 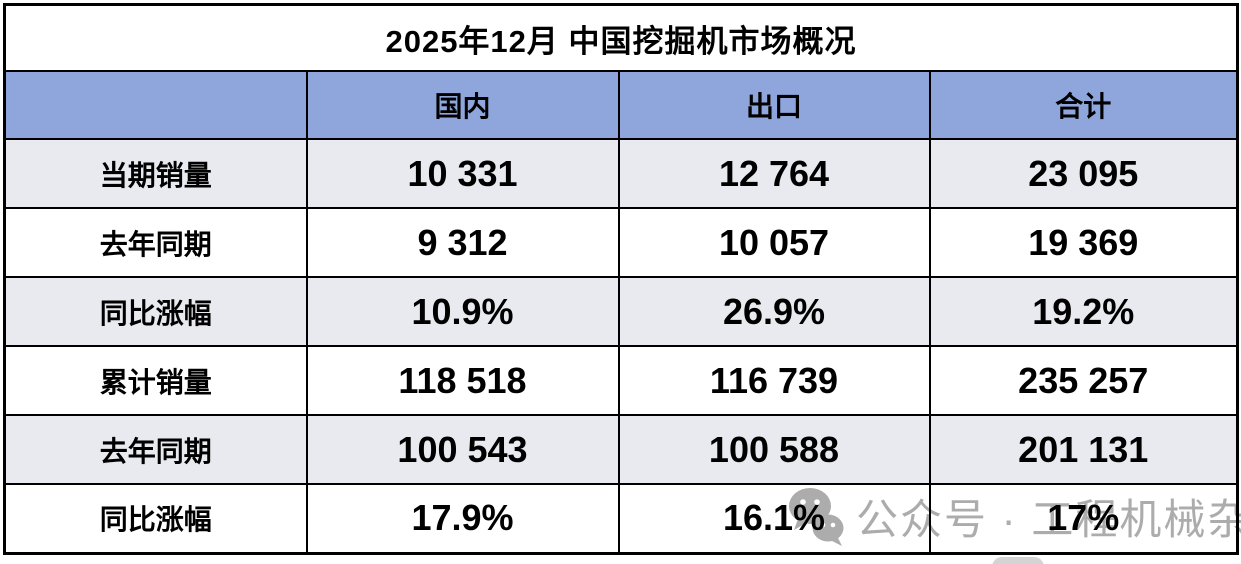 I want to click on value-cell: 116 739, so click(x=774, y=380).